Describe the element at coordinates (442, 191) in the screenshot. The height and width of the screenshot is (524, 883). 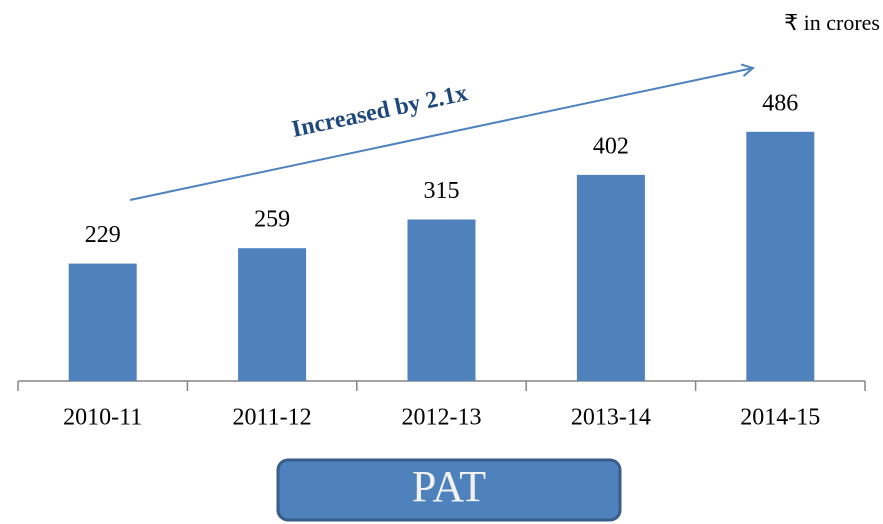
I see `data-label: 315` at that location.